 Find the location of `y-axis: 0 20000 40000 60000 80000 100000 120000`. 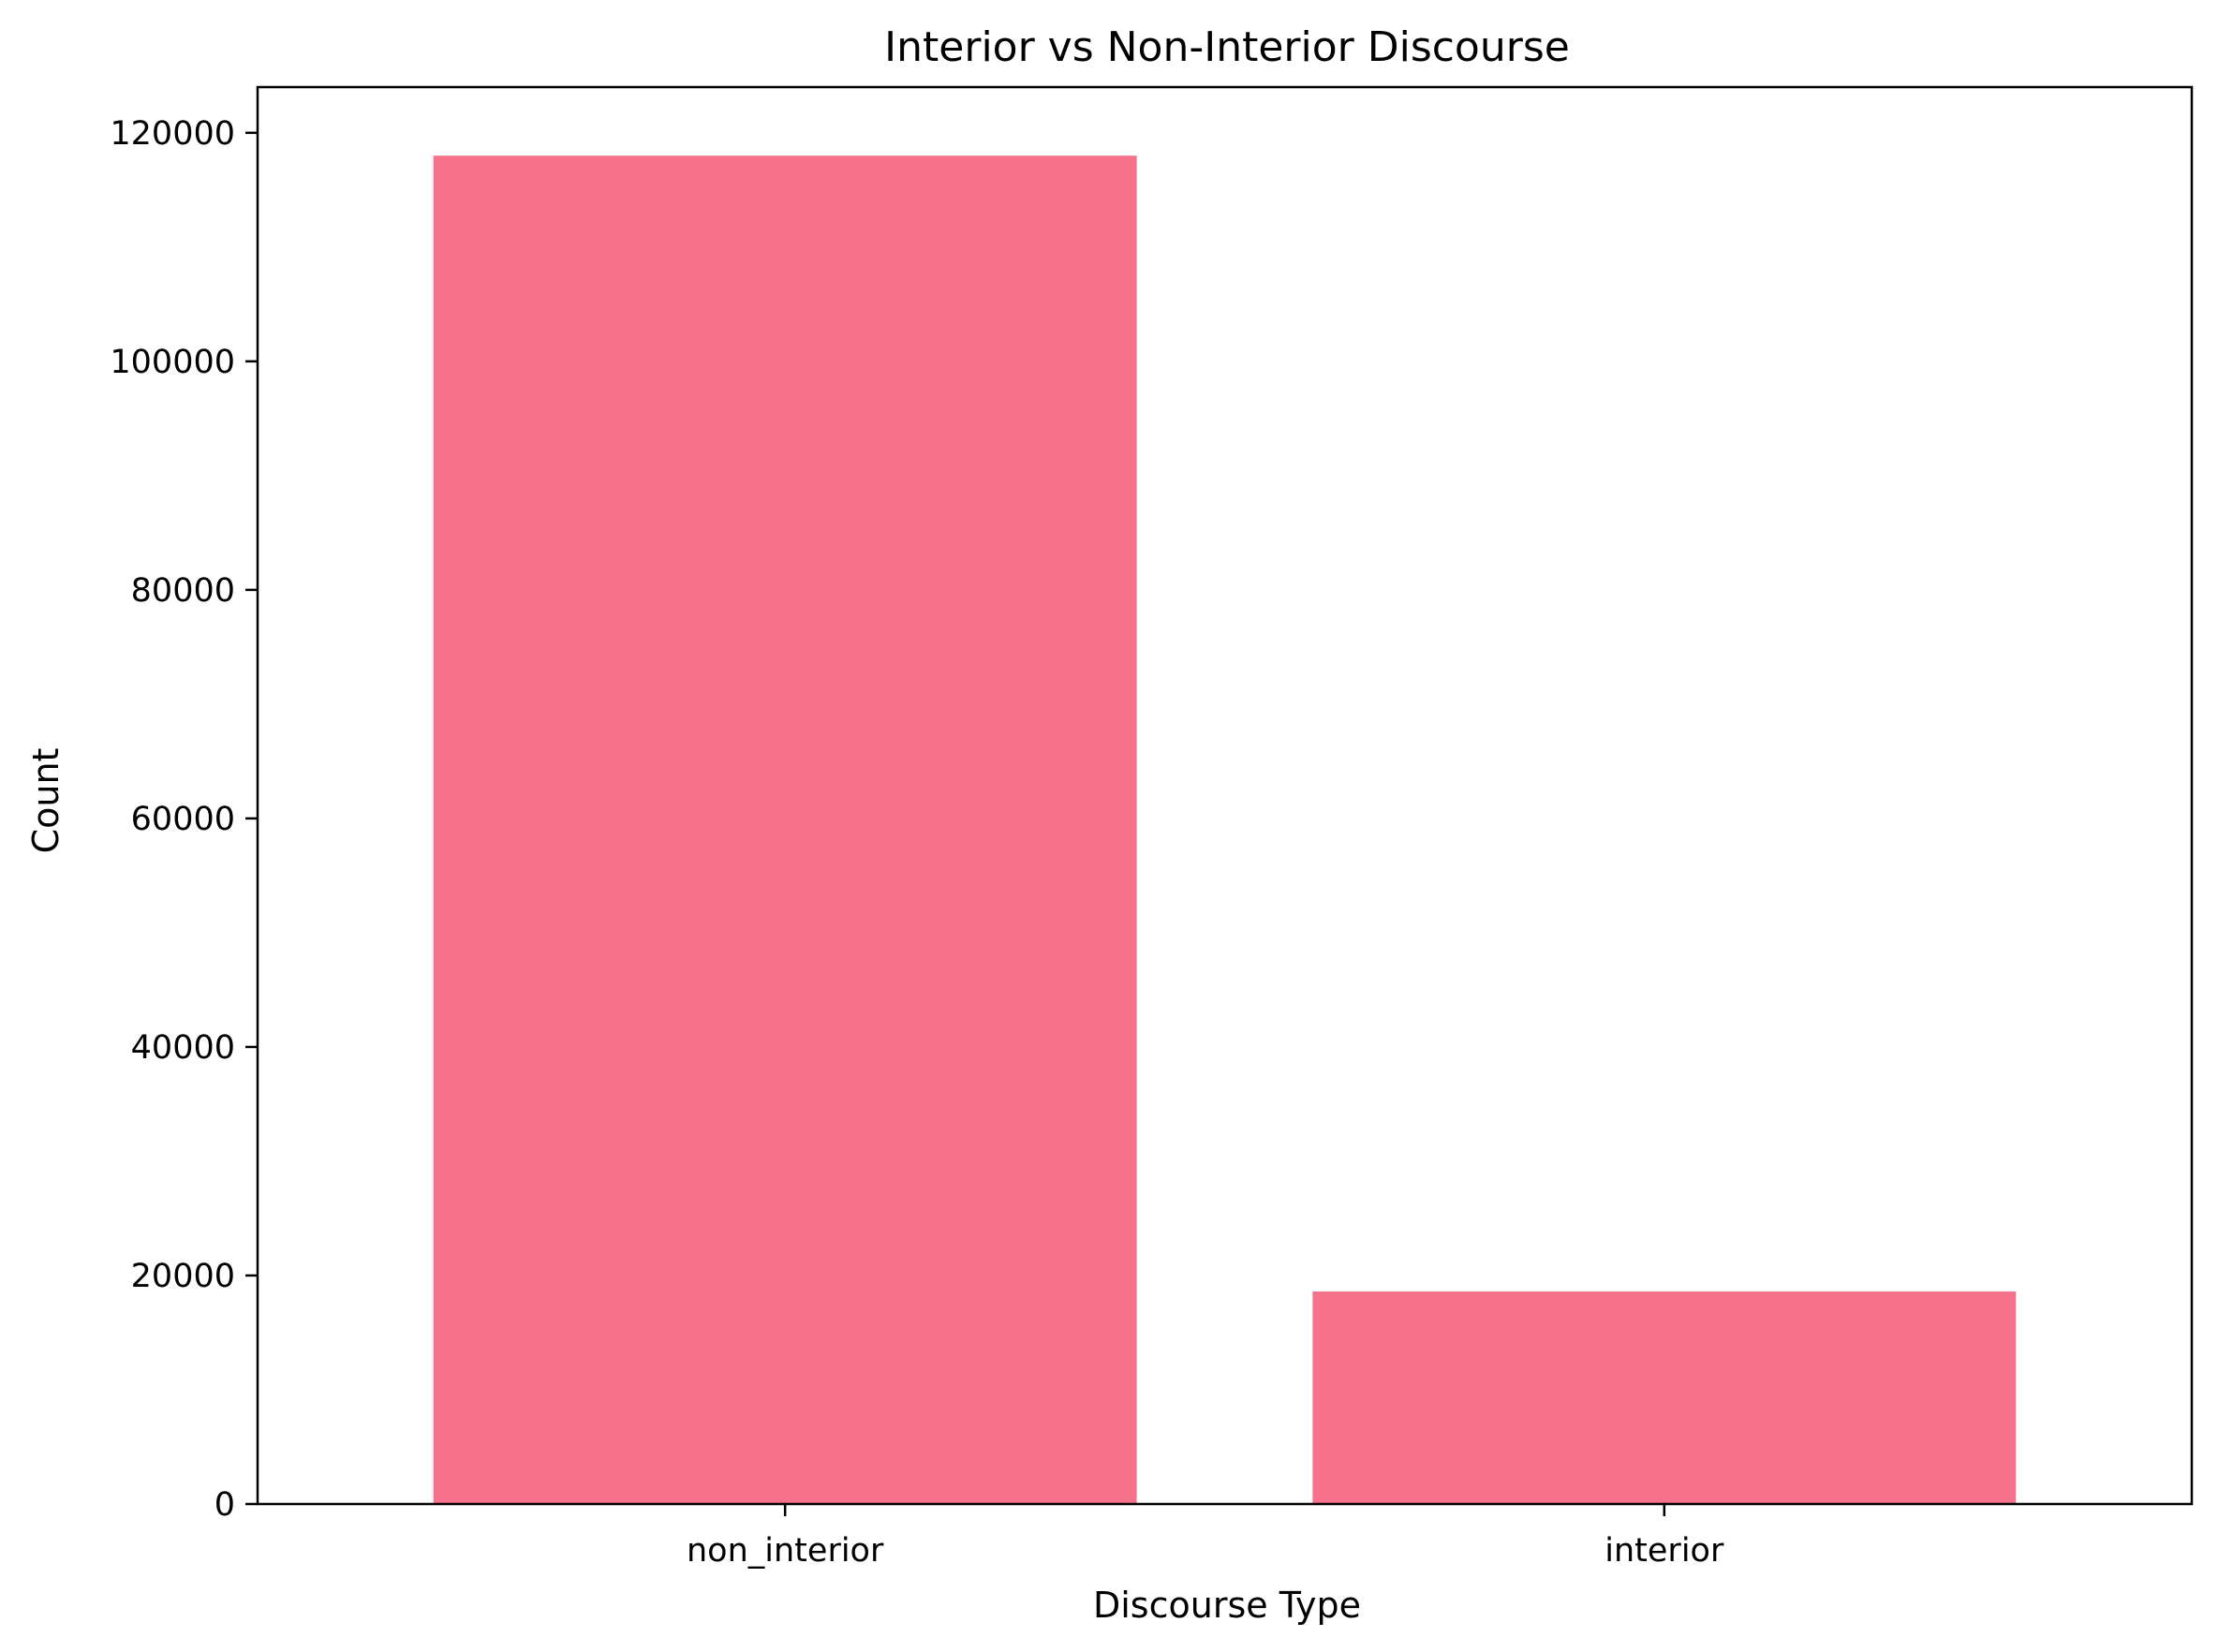

y-axis: 0 20000 40000 60000 80000 100000 120000 is located at coordinates (184, 819).